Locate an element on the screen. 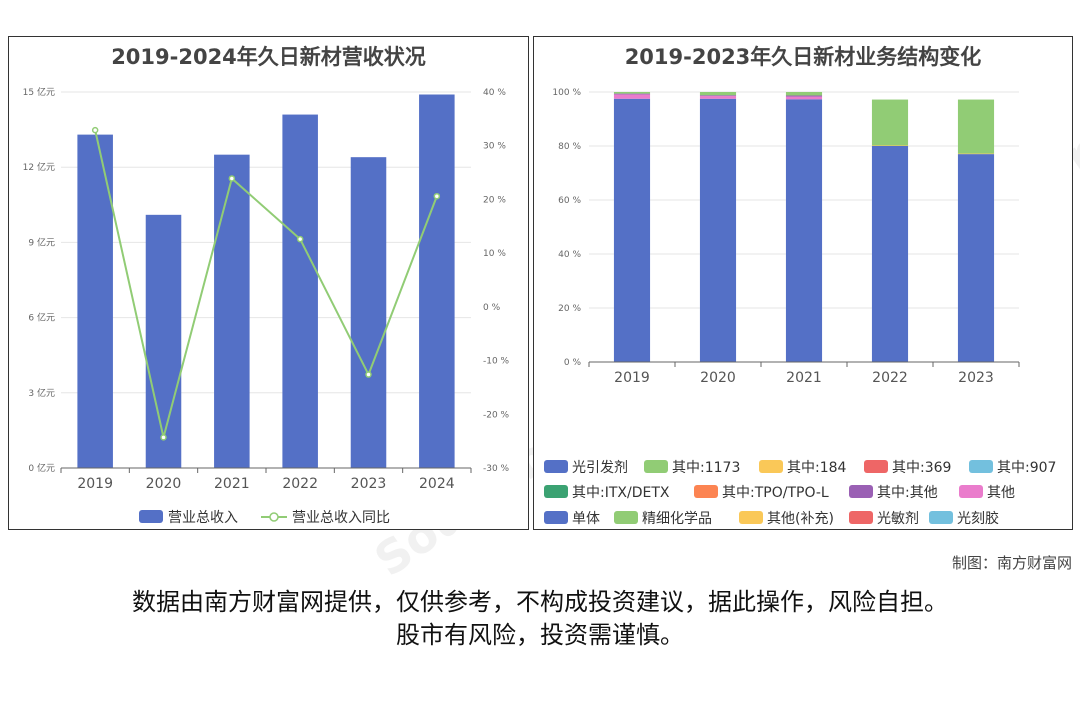 The image size is (1080, 720). legend-label: 光引发剂 is located at coordinates (600, 468).